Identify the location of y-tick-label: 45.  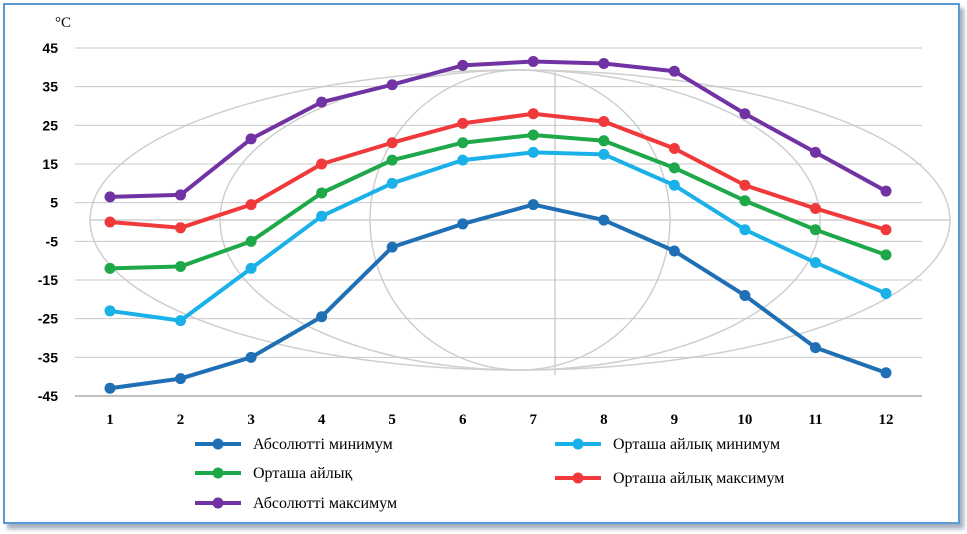
(50, 48).